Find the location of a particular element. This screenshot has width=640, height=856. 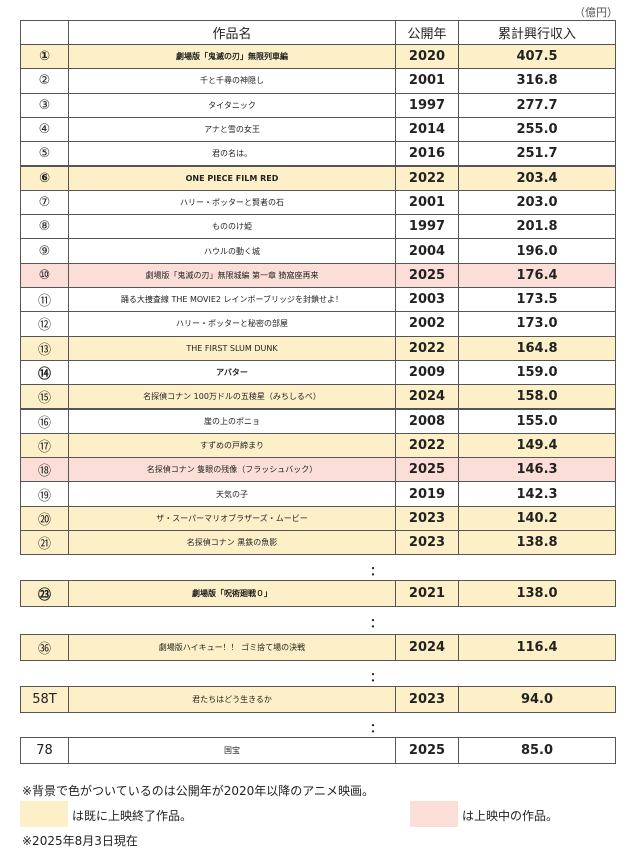

note: ※背景で色がついているのは公開年が2020年以降のアニメ映画。 is located at coordinates (198, 791).